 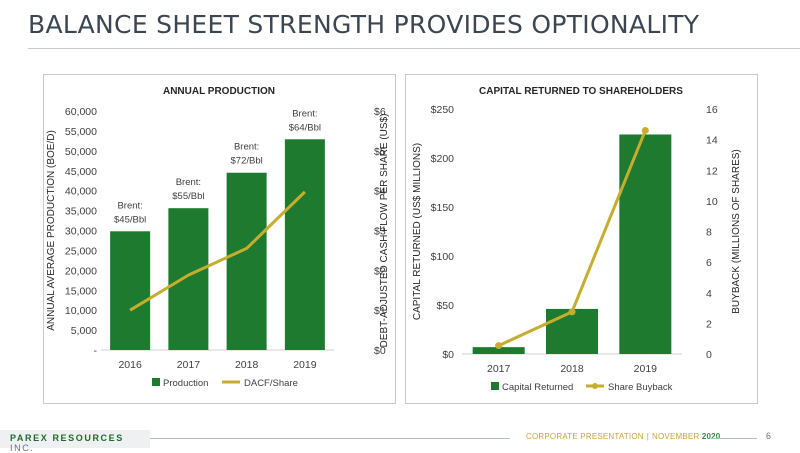 I want to click on y-tick-label: -, so click(x=96, y=351).